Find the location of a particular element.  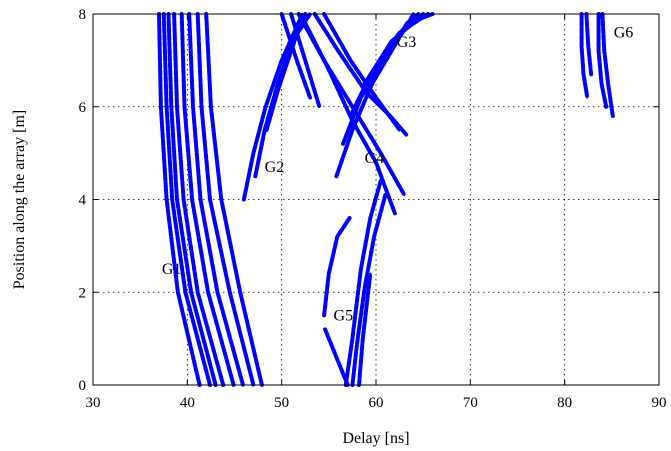

group-label-g6: G6 is located at coordinates (624, 33).